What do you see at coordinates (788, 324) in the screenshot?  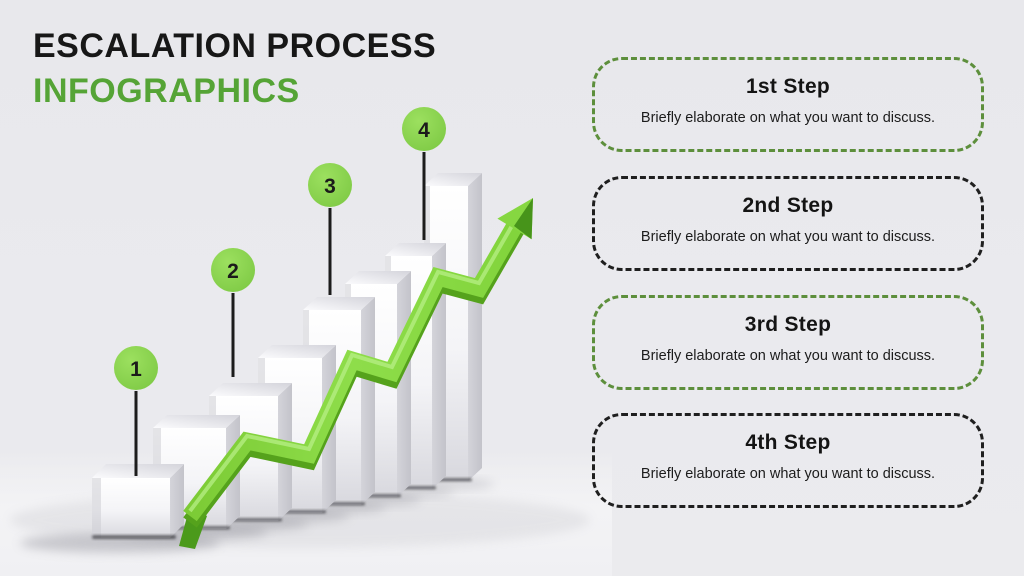 I see `step-card-3-title: 3rd Step` at bounding box center [788, 324].